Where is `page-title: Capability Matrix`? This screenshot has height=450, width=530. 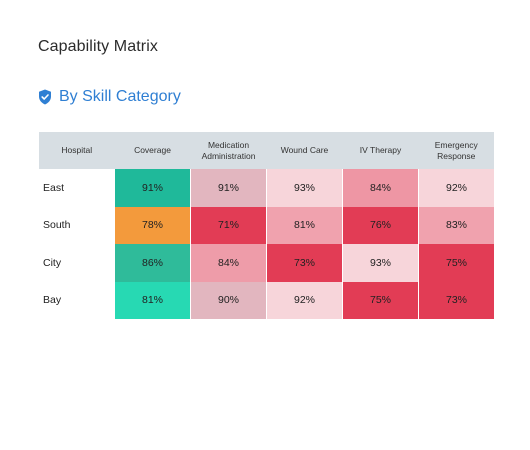
page-title: Capability Matrix is located at coordinates (98, 46).